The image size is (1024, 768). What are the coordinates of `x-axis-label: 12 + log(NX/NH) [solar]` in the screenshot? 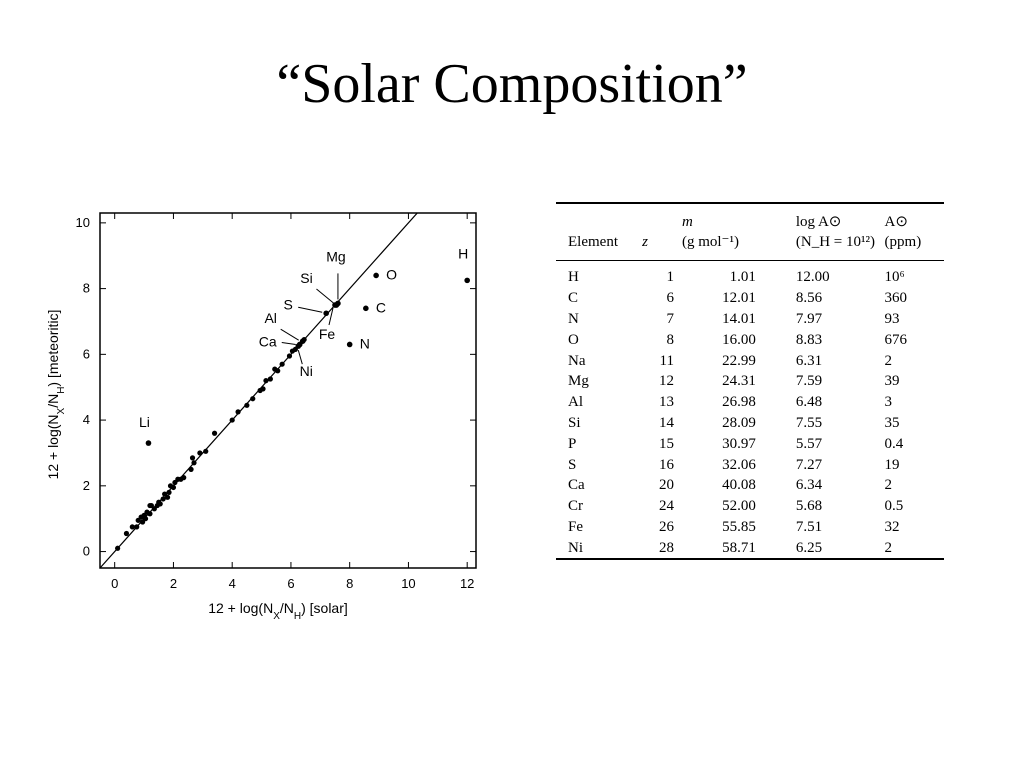 It's located at (278, 611).